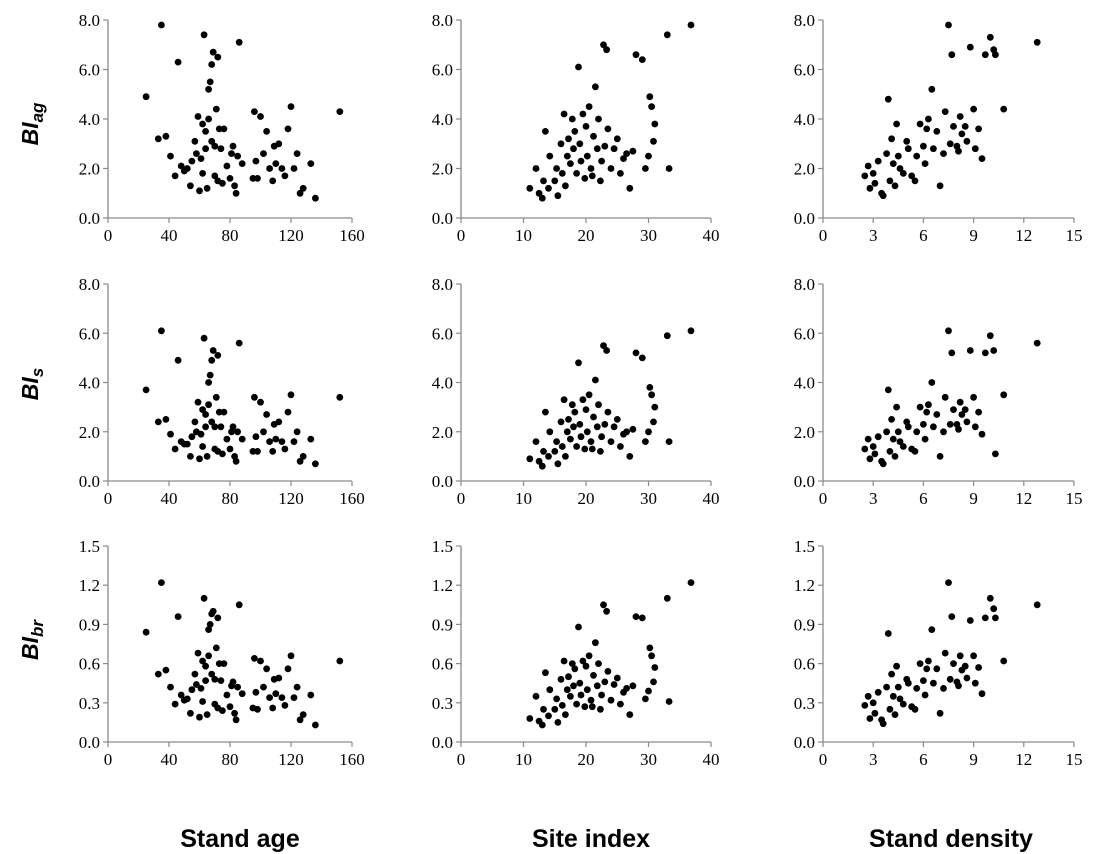 The height and width of the screenshot is (854, 1094). I want to click on x-tick-label: 20, so click(586, 498).